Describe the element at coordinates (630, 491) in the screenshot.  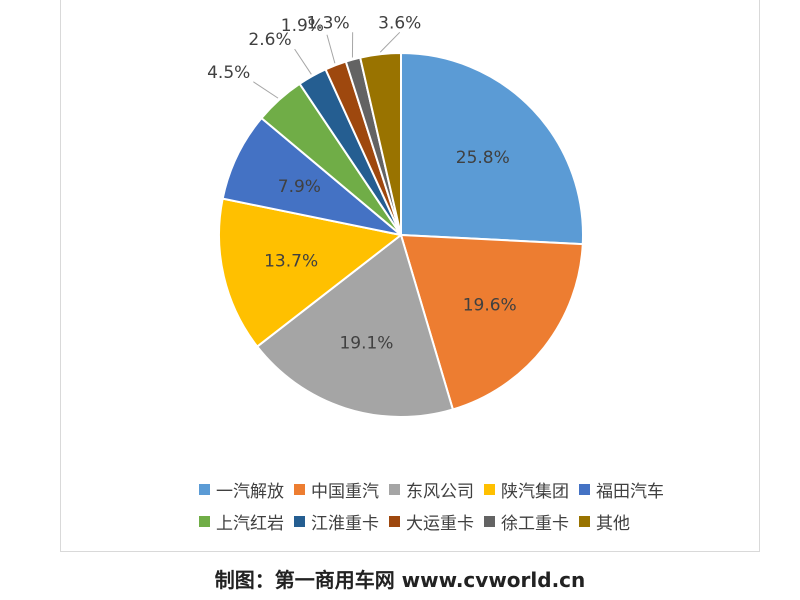
I see `legend-label: 福田汽车` at that location.